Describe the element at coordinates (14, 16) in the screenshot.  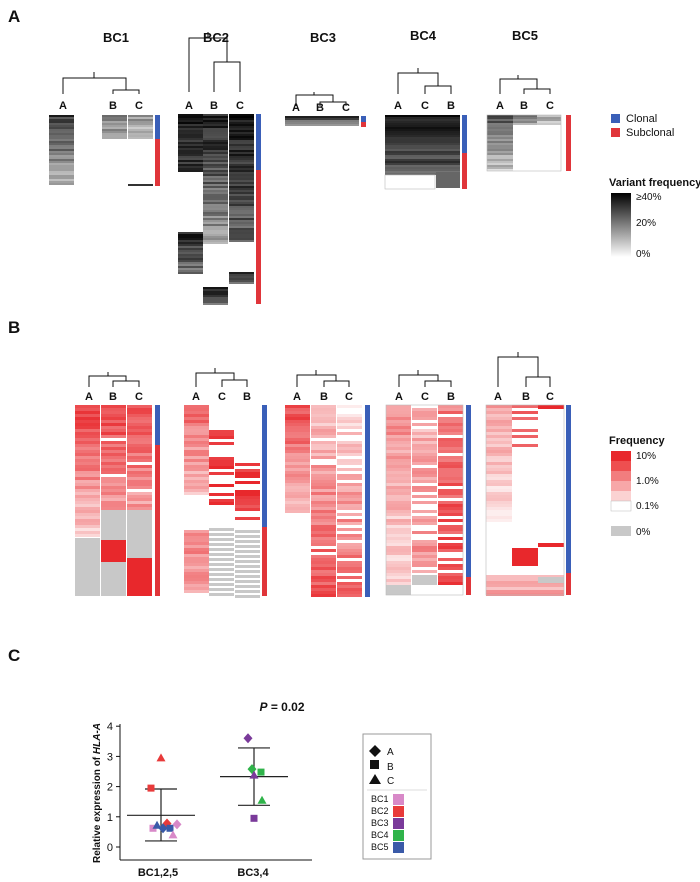
I see `panel-a-letter: A` at that location.